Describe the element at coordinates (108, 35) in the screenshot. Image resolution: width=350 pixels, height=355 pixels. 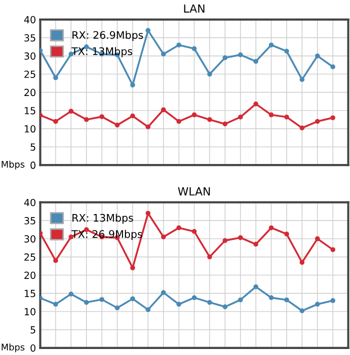
I see `legend-label: RX: 26.9Mbps` at that location.